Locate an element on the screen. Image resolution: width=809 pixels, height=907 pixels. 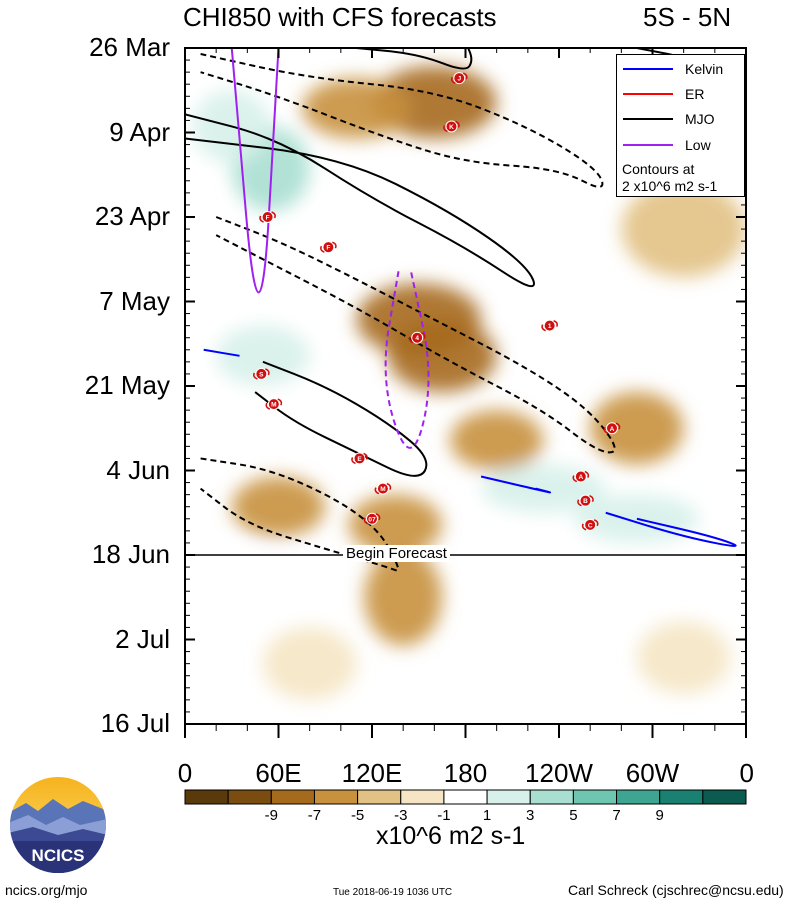
storm-label: E is located at coordinates (359, 459).